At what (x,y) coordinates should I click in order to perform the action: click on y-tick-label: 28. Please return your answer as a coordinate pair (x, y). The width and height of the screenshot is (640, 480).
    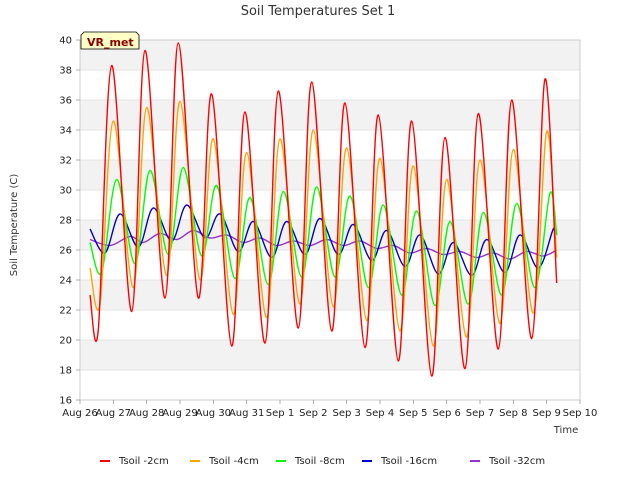
    Looking at the image, I should click on (65, 221).